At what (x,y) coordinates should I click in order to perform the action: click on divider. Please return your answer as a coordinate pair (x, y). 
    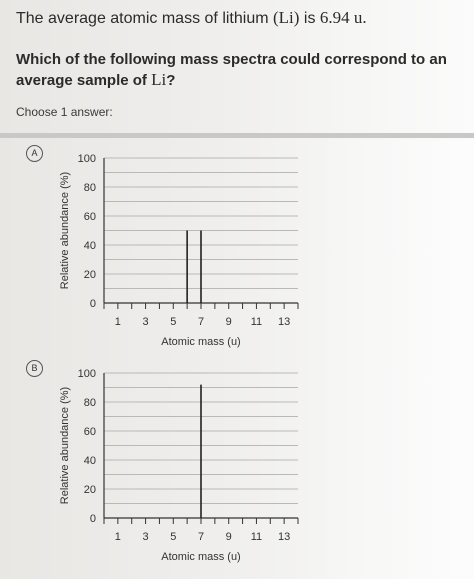
    Looking at the image, I should click on (237, 135).